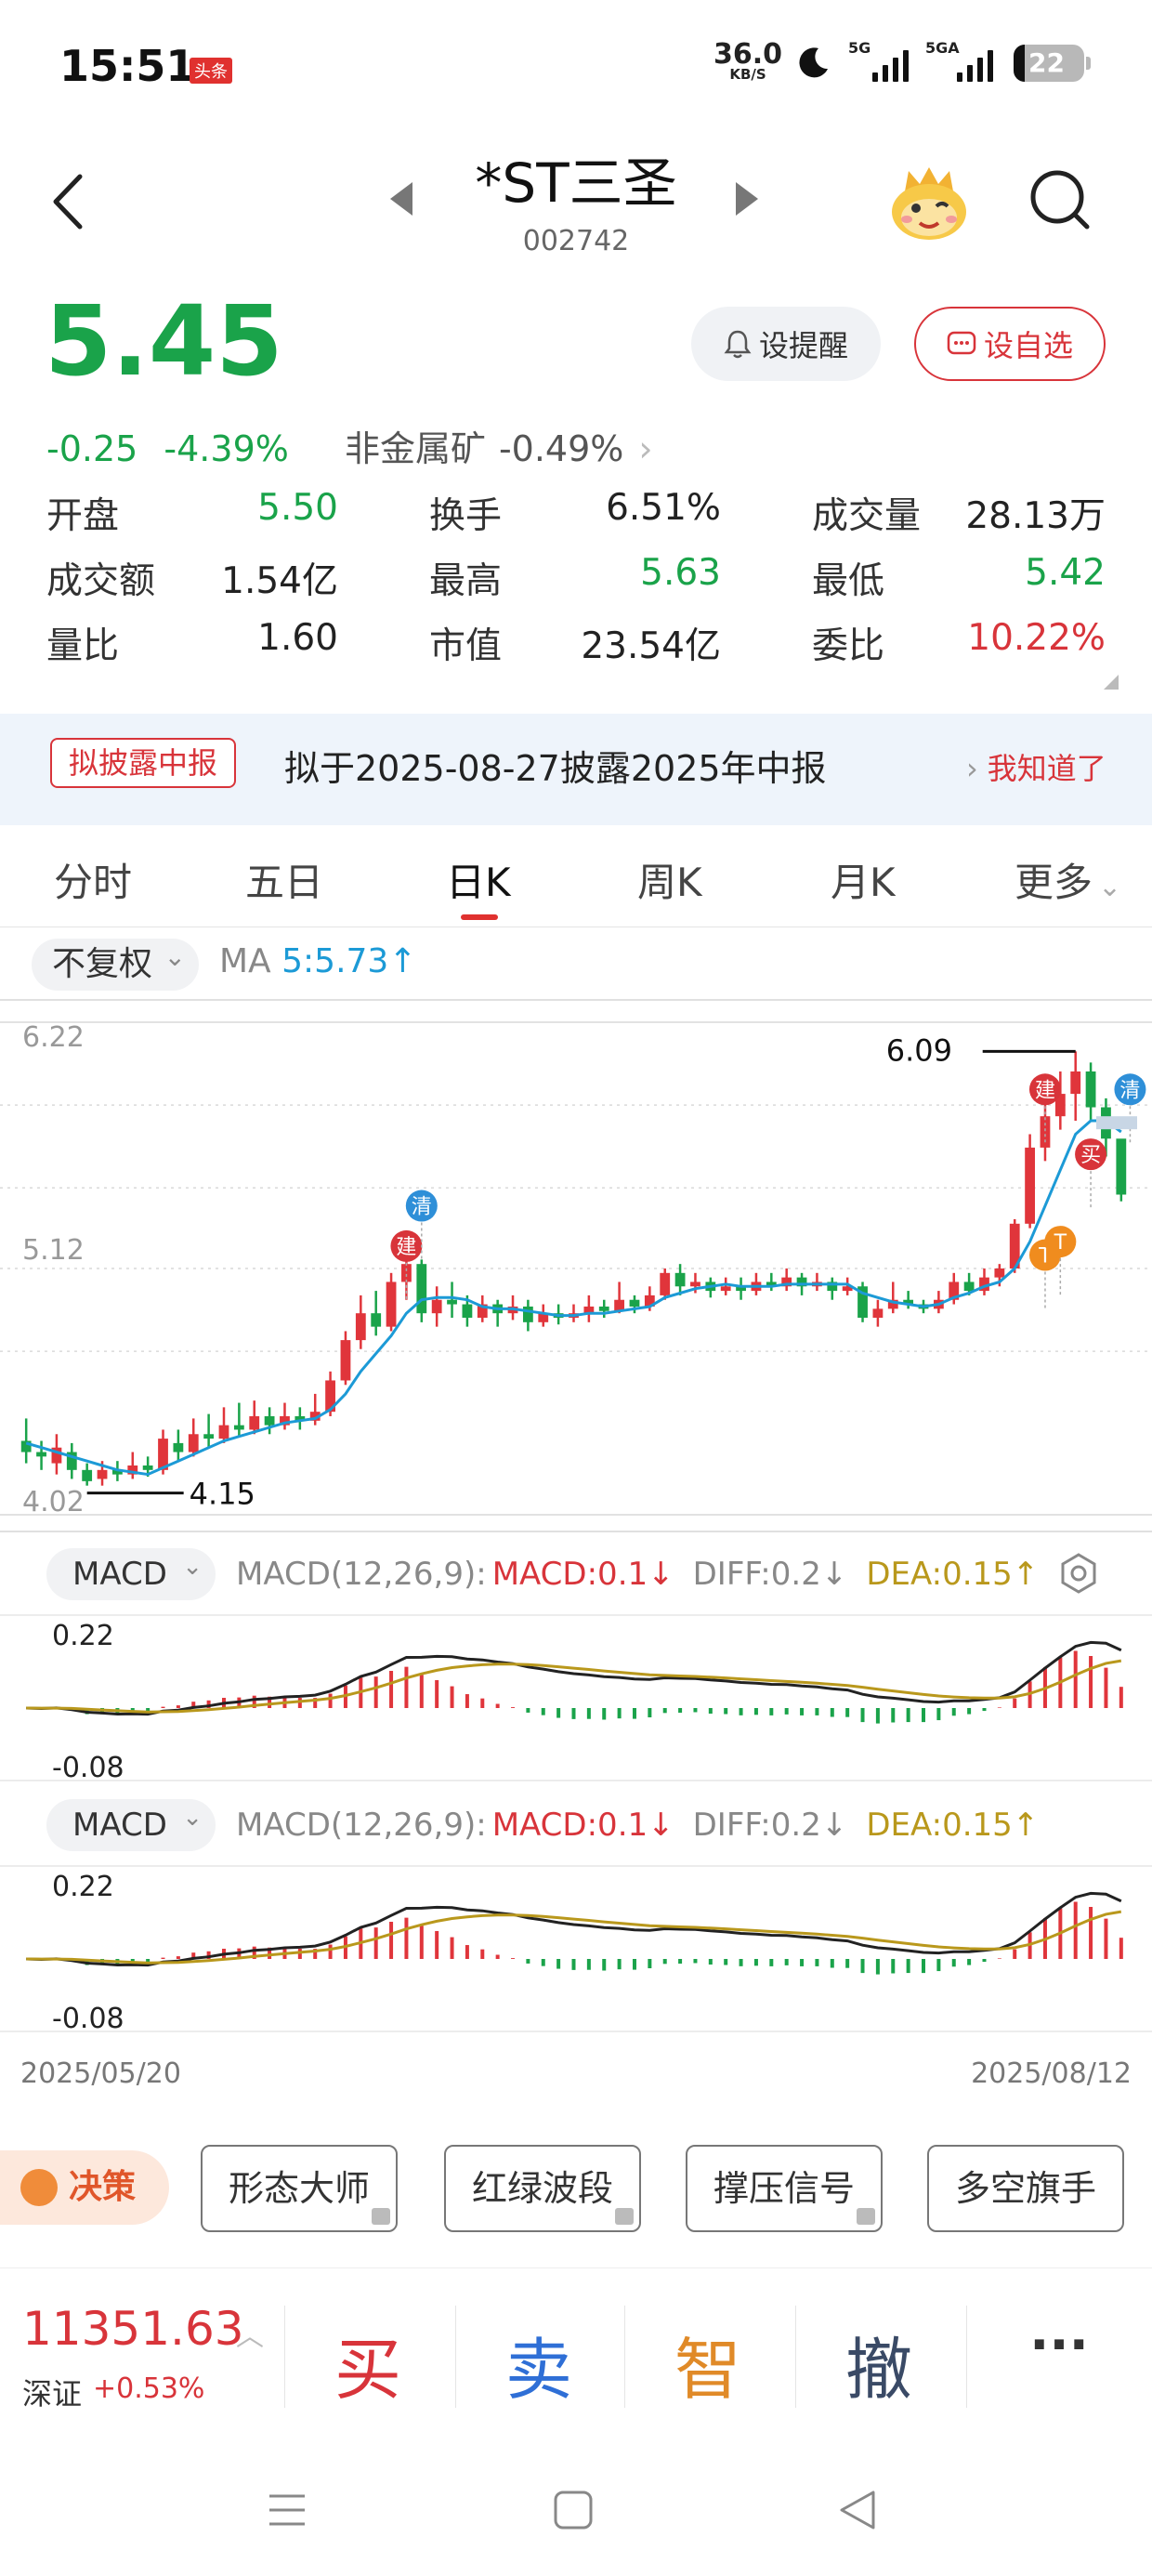  What do you see at coordinates (1060, 199) in the screenshot?
I see `search-icon` at bounding box center [1060, 199].